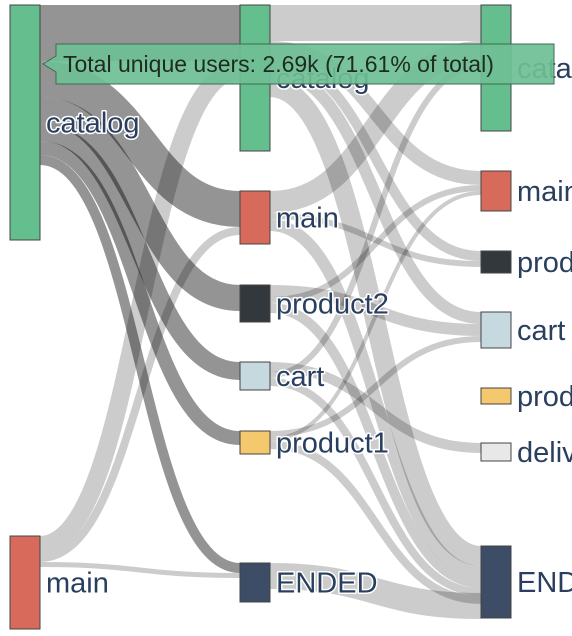 This screenshot has height=636, width=572. What do you see at coordinates (544, 263) in the screenshot?
I see `node-label-c2-product2: product2` at bounding box center [544, 263].